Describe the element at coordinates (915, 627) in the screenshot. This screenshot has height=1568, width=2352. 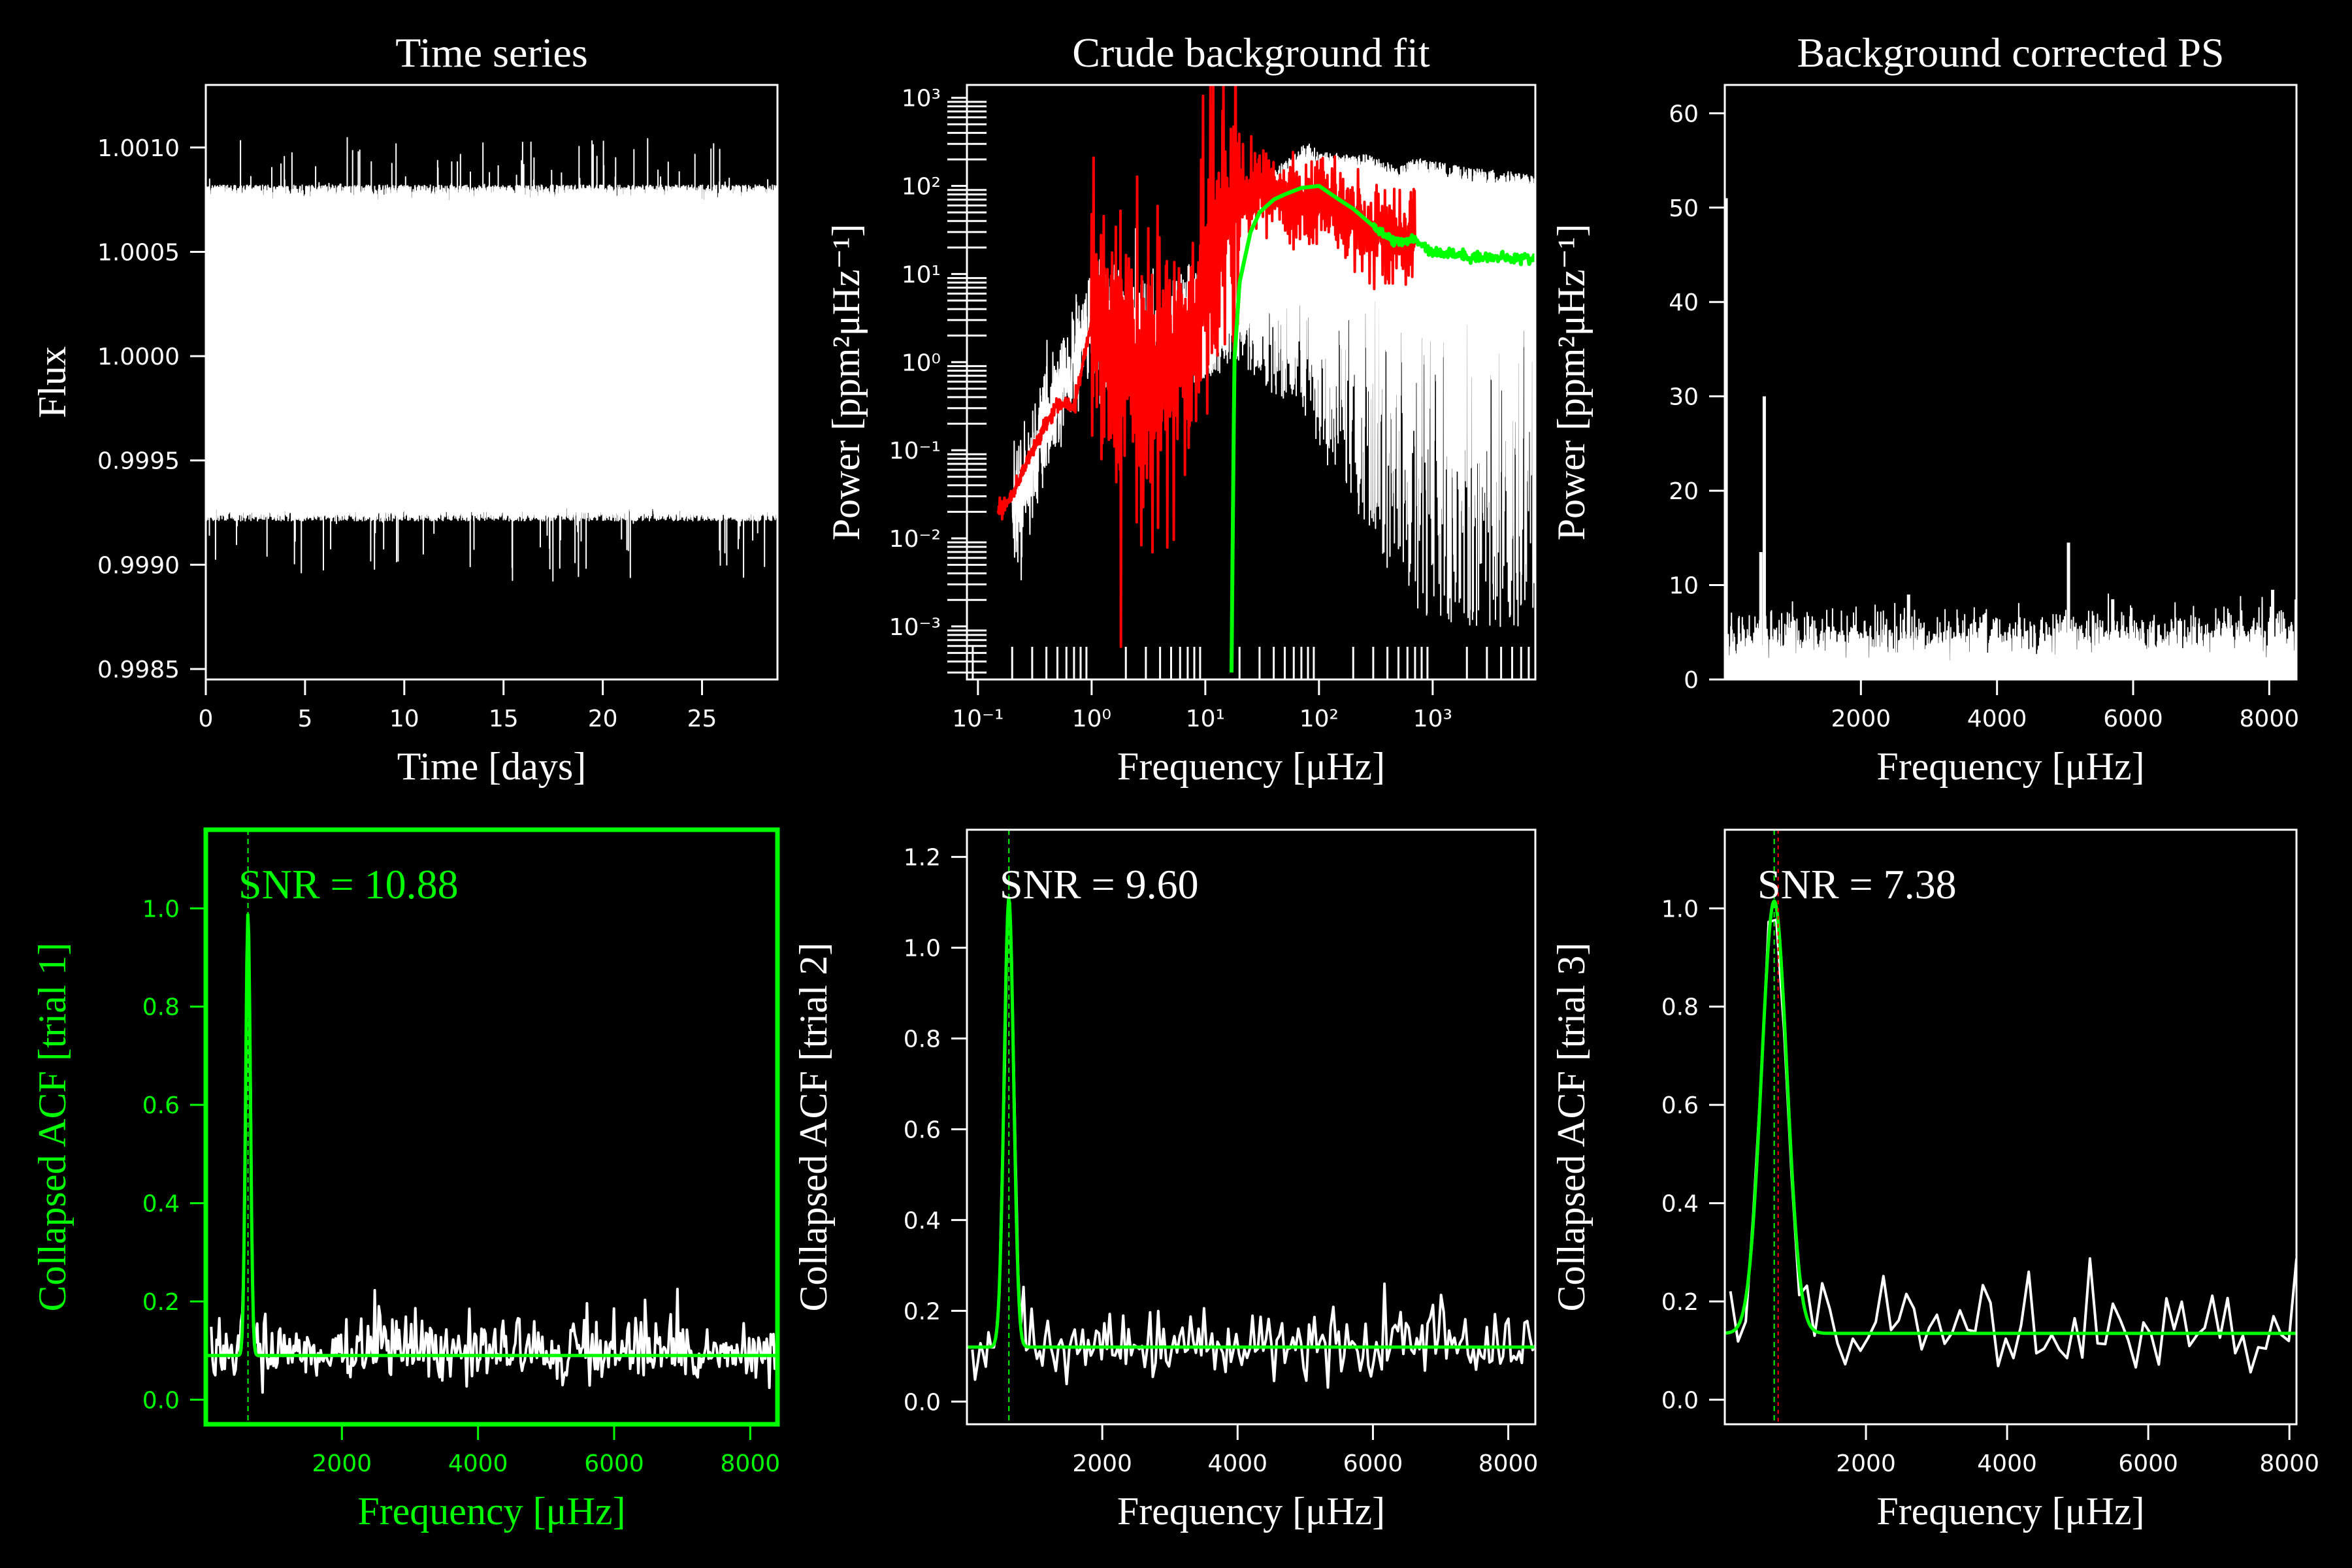
I see `y-tick-label: 10⁻³` at that location.